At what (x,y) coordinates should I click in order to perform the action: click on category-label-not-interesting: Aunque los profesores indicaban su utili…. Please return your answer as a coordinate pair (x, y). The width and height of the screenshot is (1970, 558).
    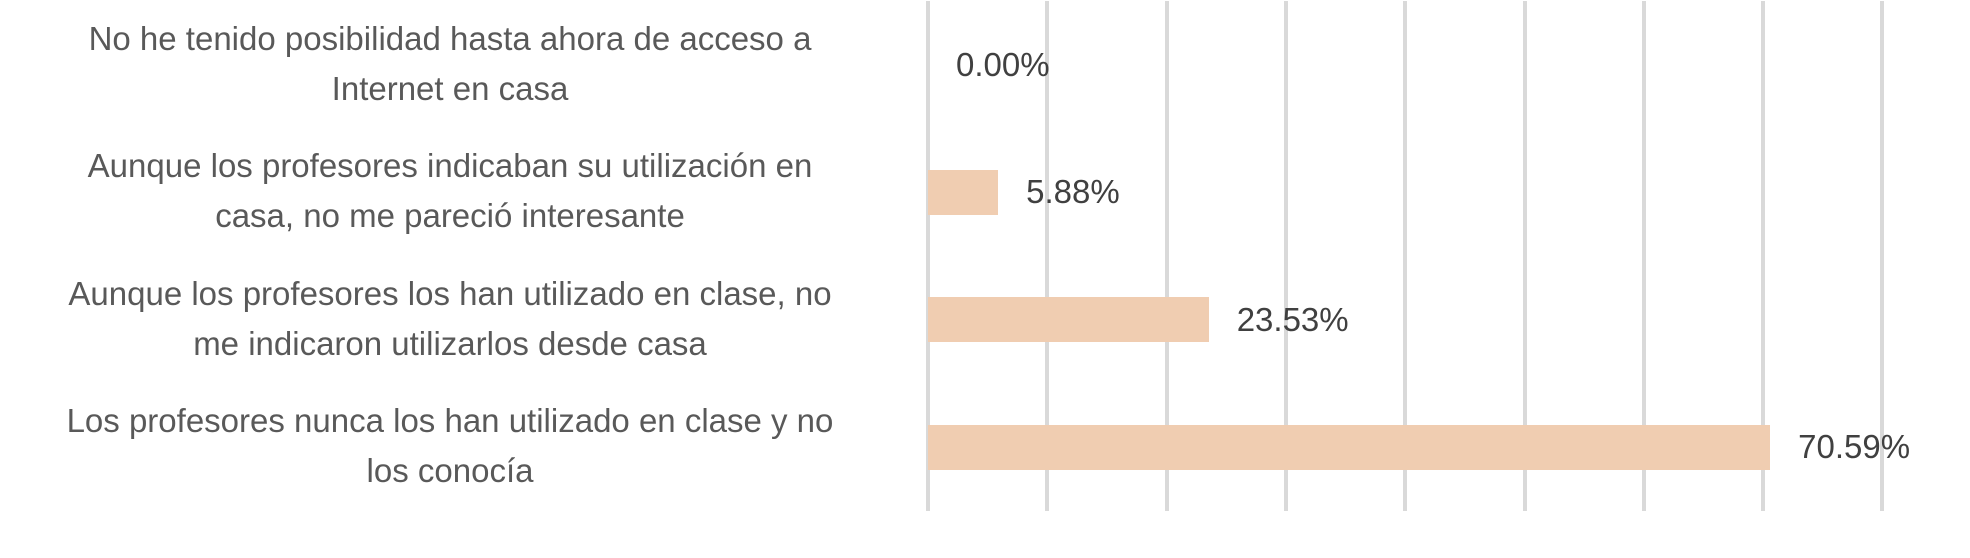
    Looking at the image, I should click on (450, 191).